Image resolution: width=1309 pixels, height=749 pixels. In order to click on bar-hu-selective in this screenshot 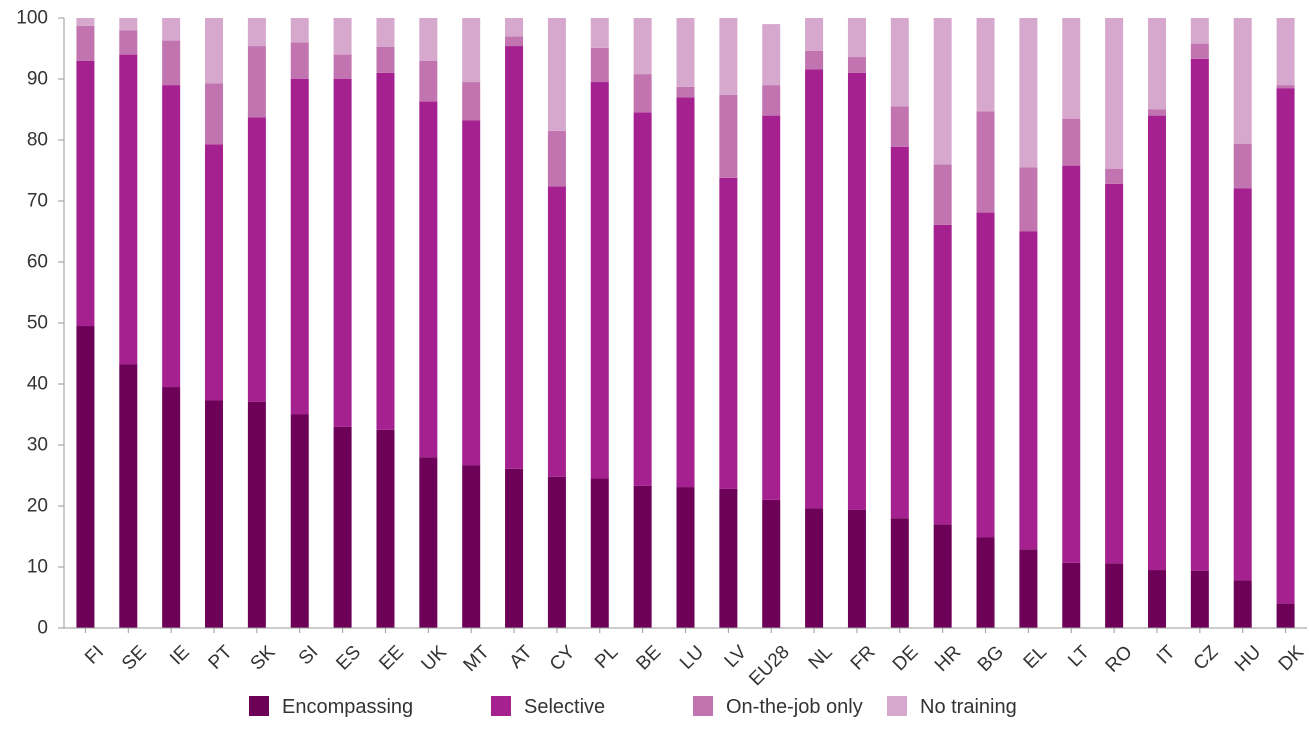, I will do `click(1242, 384)`.